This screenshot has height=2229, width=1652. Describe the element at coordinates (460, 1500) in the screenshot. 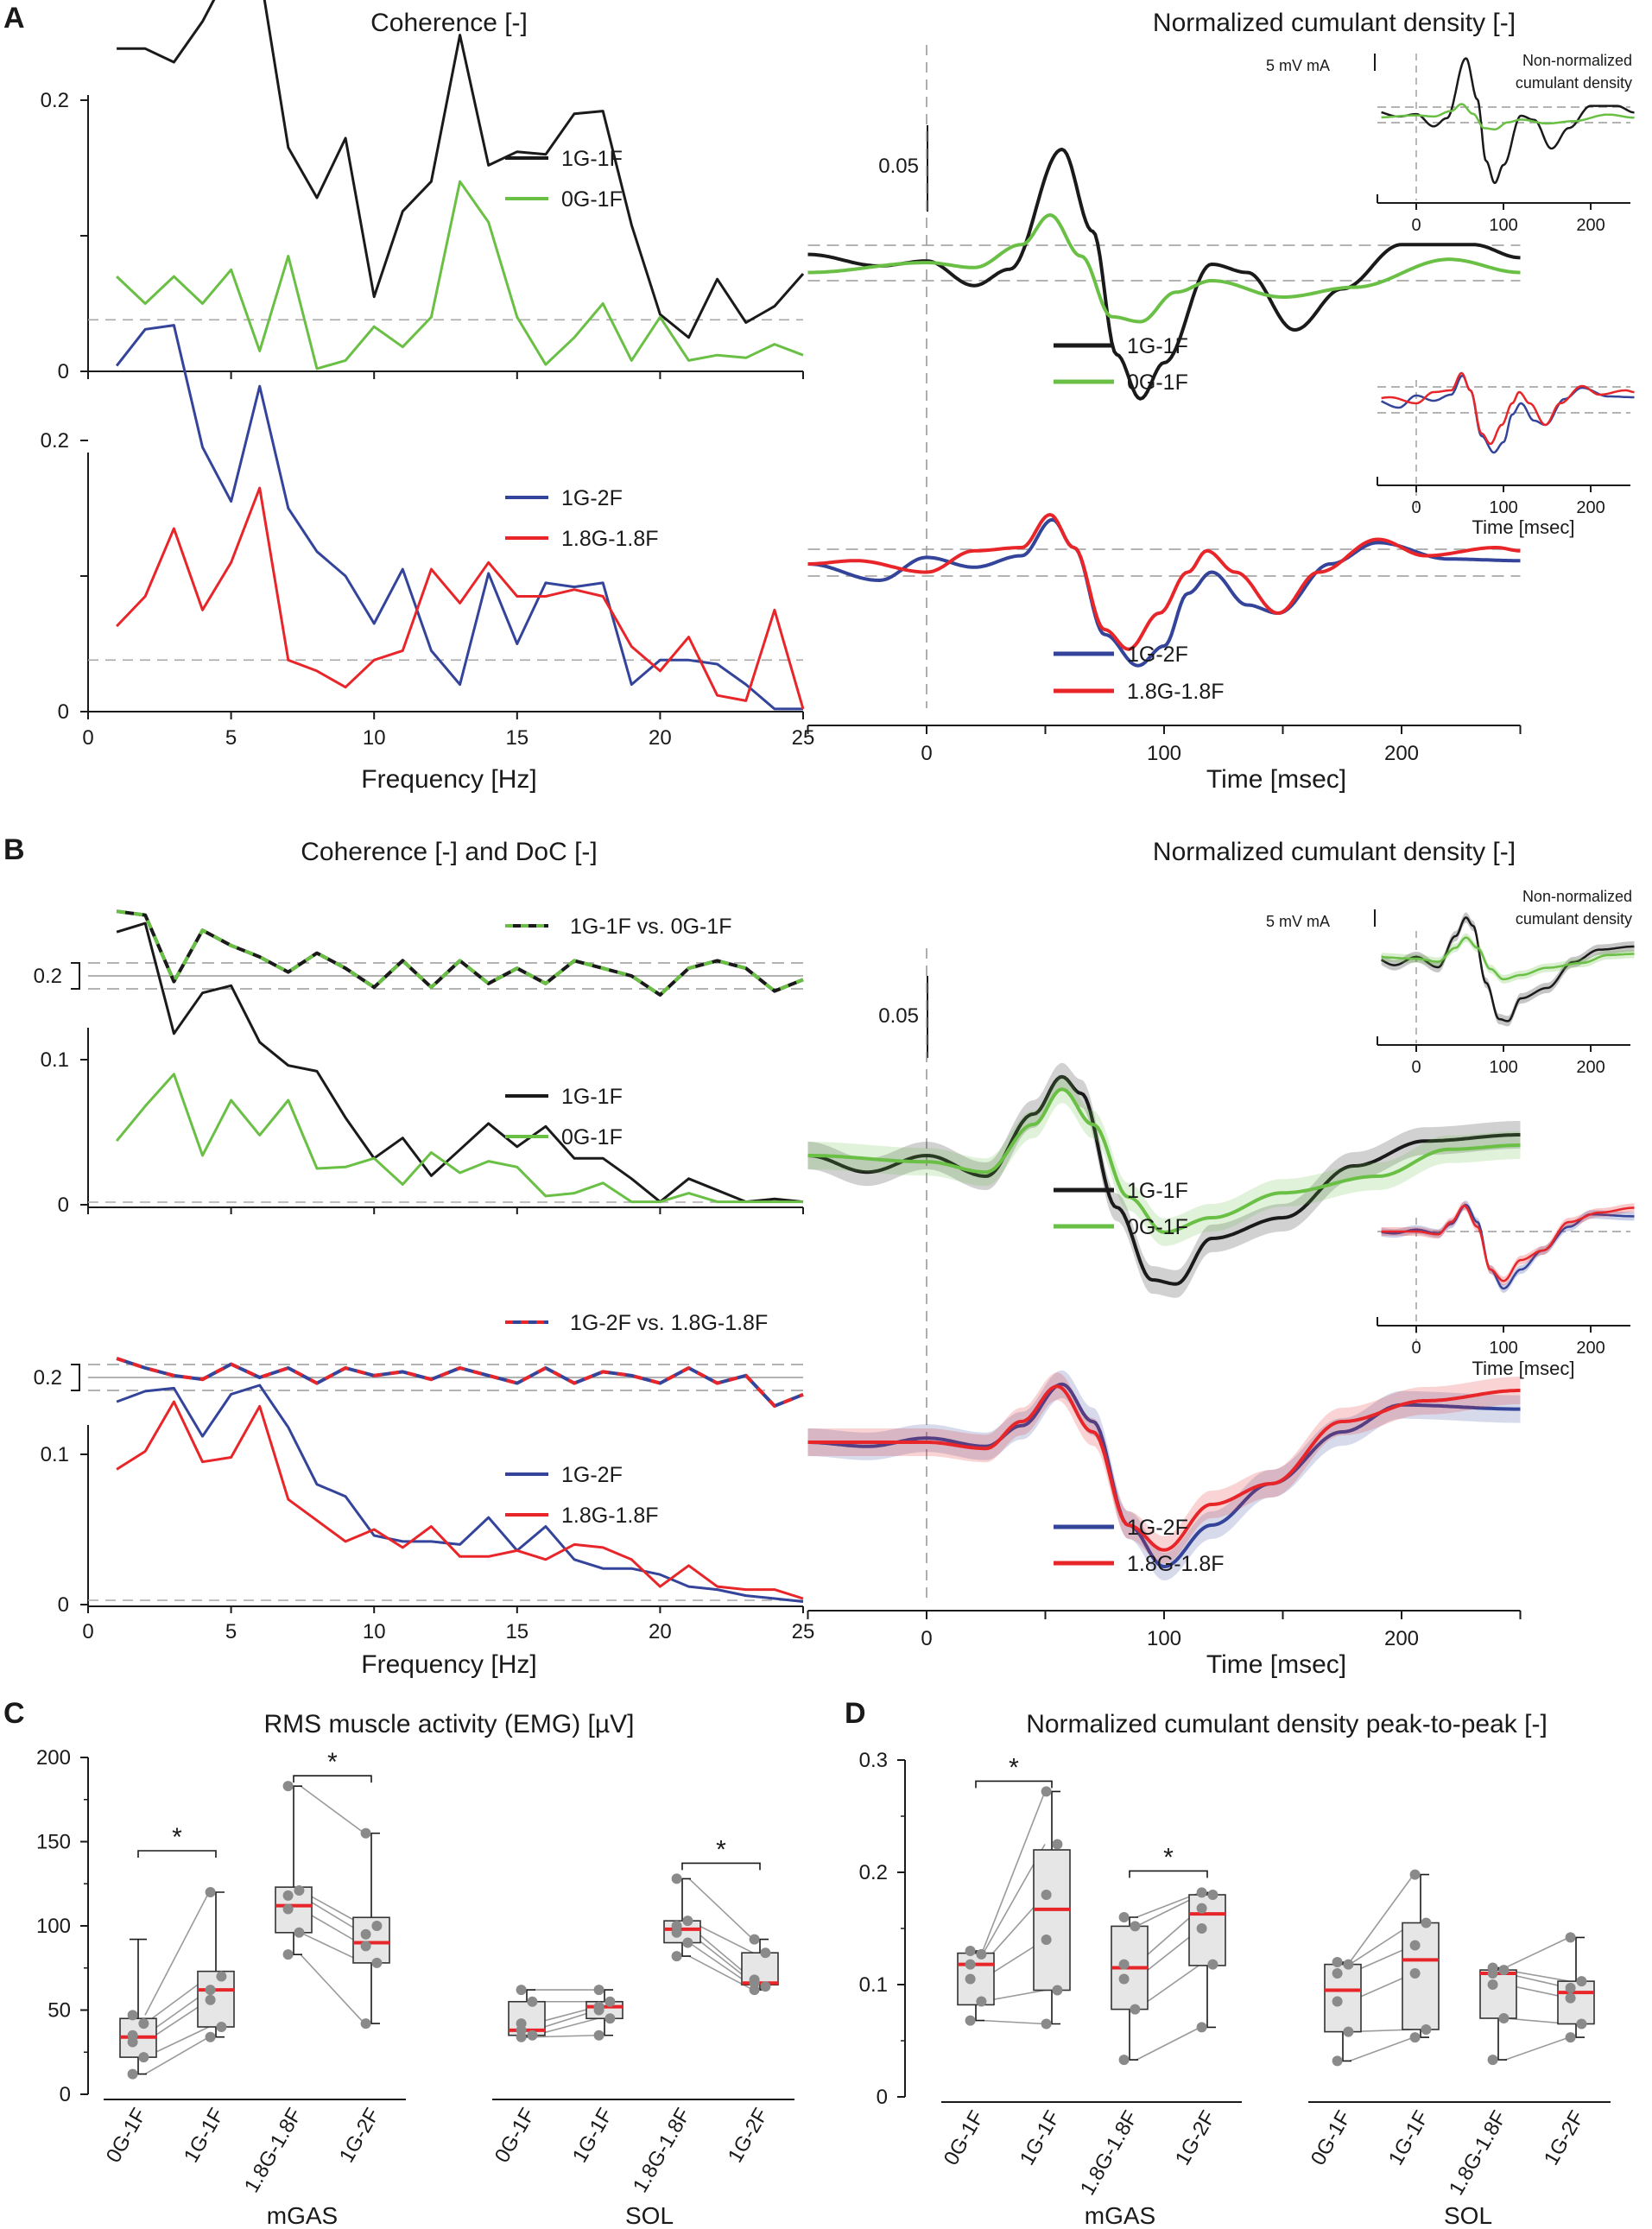

I see `b-coh2-line-1-8g-1-8f` at that location.